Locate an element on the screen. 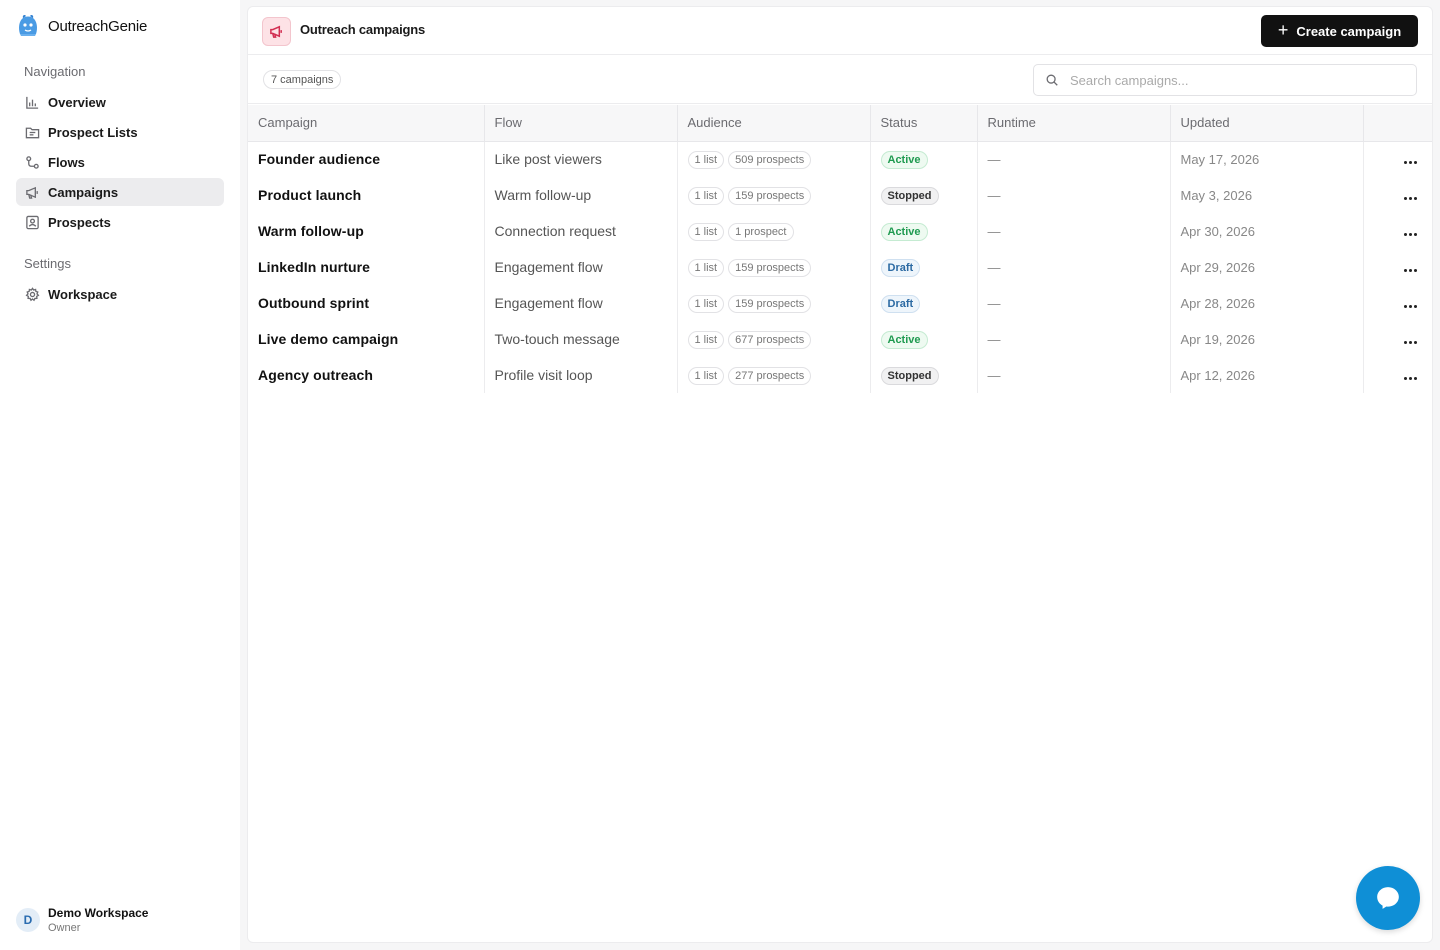 The height and width of the screenshot is (950, 1440). bar-chart-icon is located at coordinates (32, 102).